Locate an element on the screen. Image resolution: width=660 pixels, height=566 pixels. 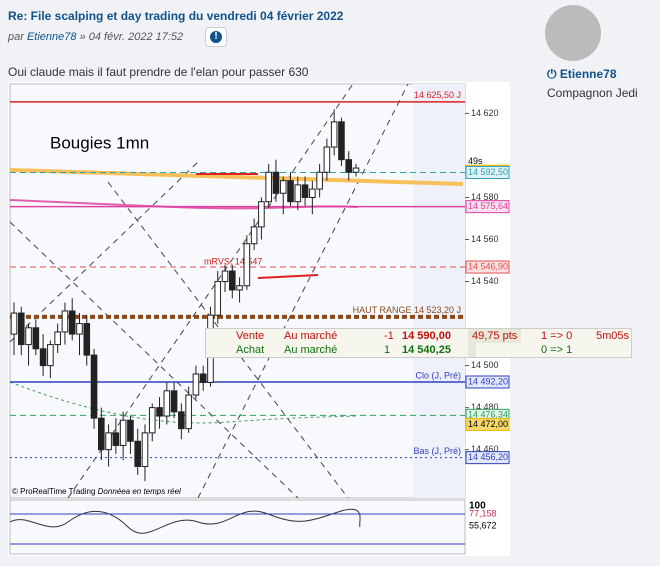
footer-note: Donnéea en temps réel is located at coordinates (139, 491).